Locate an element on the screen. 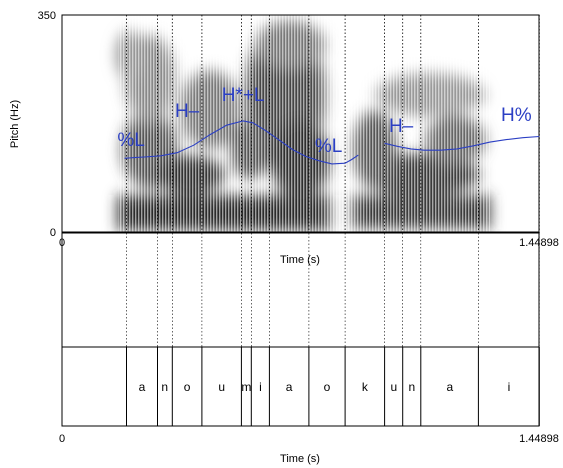  tier-x-axis-title: Time (s) is located at coordinates (300, 459).